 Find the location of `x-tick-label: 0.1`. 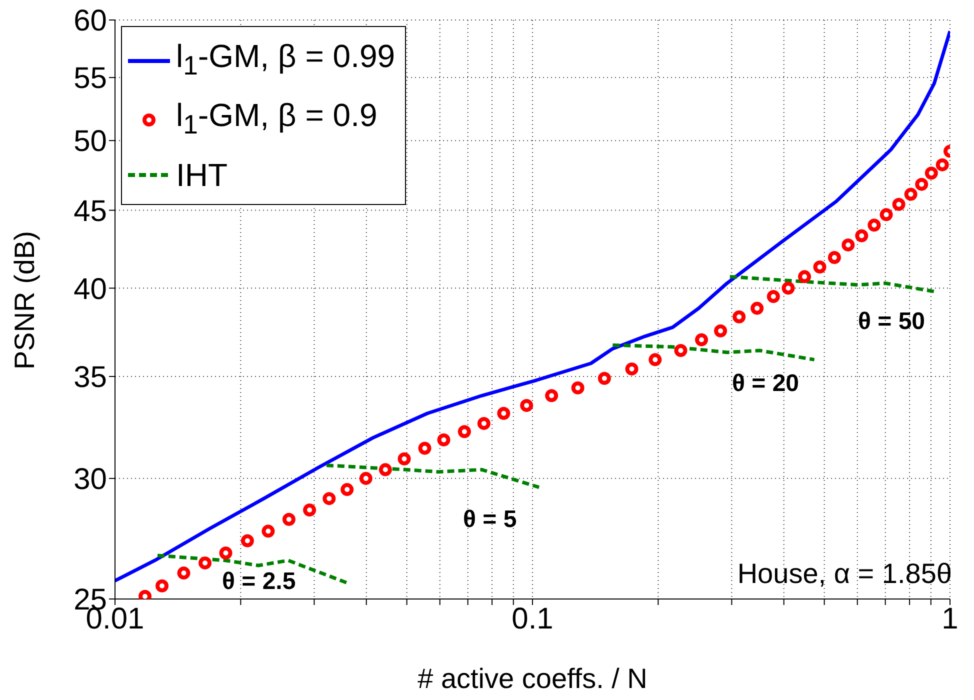

x-tick-label: 0.1 is located at coordinates (533, 619).